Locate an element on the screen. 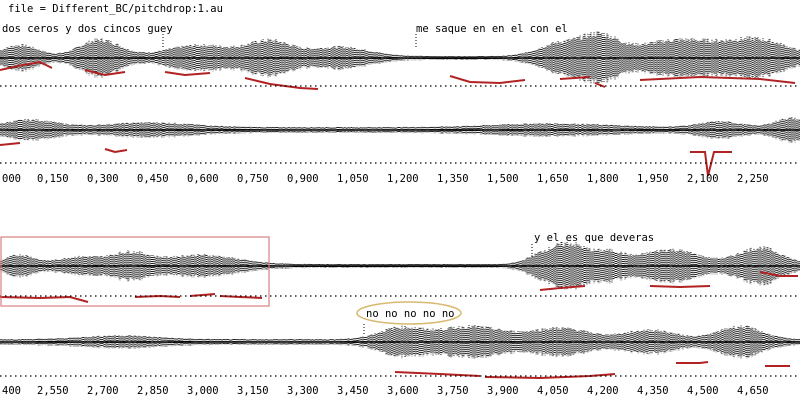  time-tick-label: 2,550 is located at coordinates (53, 391).